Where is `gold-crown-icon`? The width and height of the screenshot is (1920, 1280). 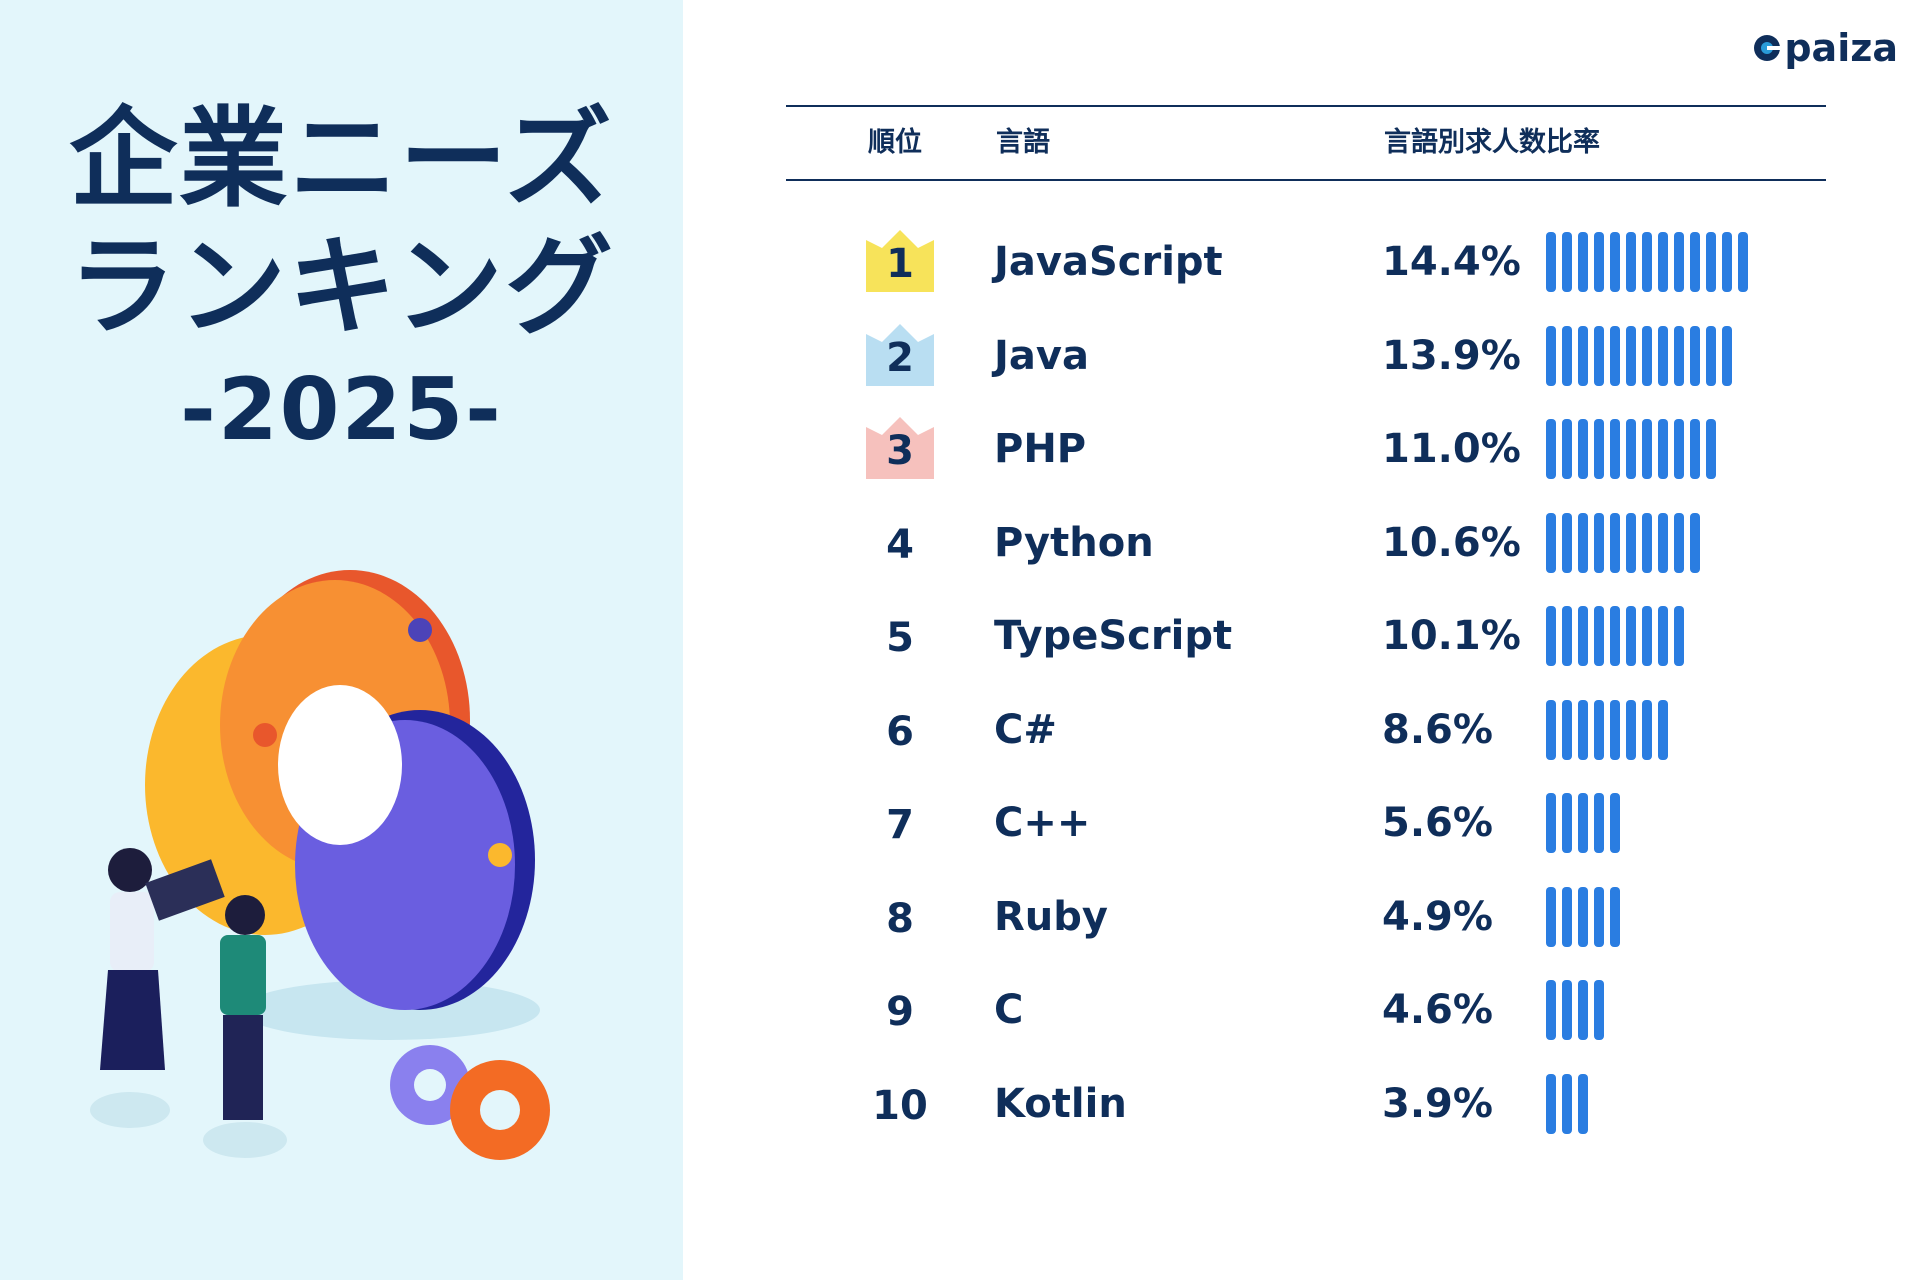 gold-crown-icon is located at coordinates (900, 261).